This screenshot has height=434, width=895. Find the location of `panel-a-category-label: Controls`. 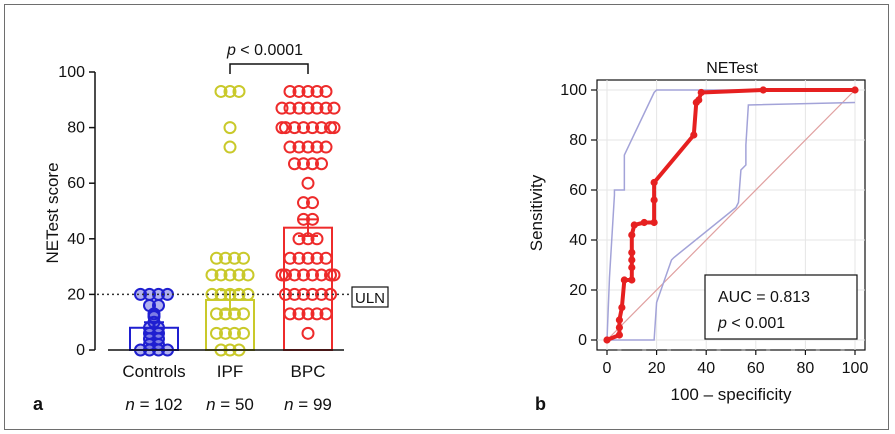

panel-a-category-label: Controls is located at coordinates (153, 371).